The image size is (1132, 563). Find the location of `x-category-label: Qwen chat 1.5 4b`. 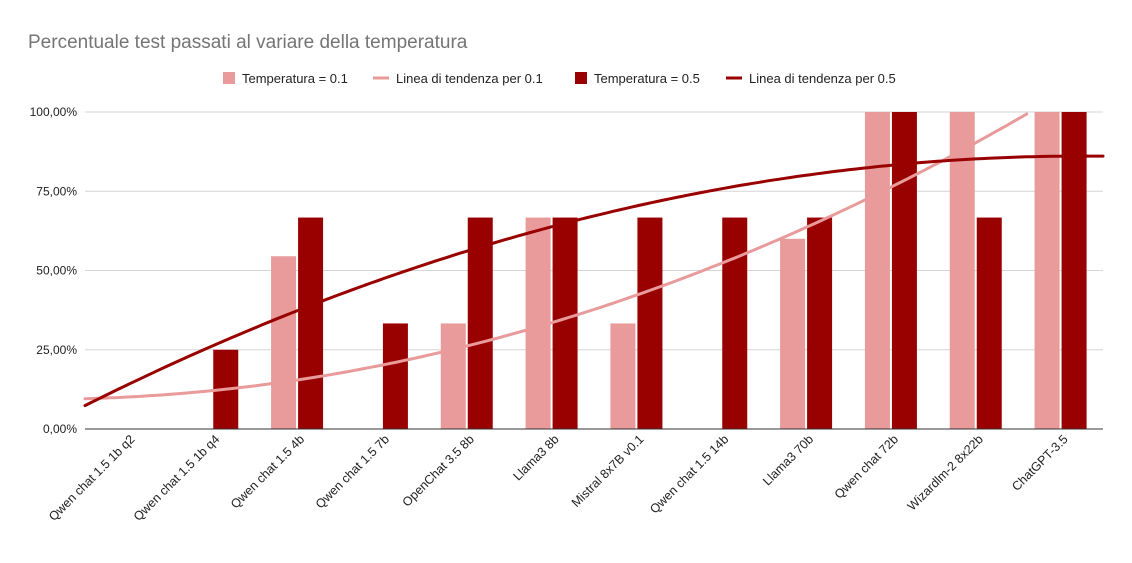

x-category-label: Qwen chat 1.5 4b is located at coordinates (267, 471).